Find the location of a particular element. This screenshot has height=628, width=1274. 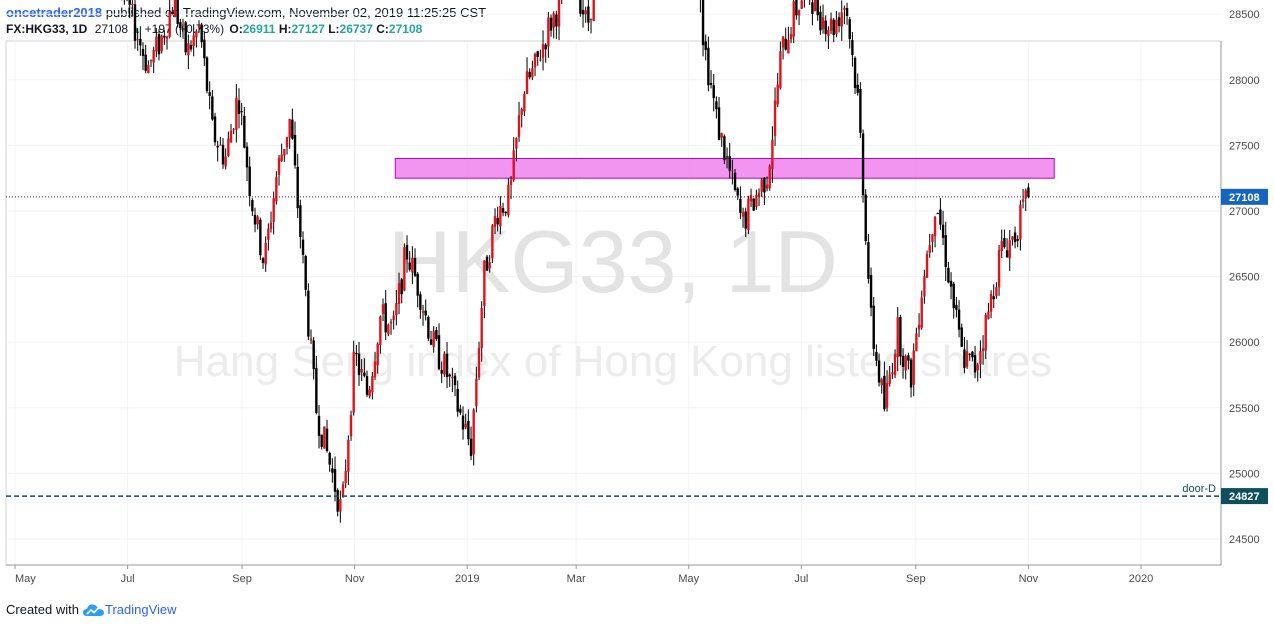

price-tag-label: 27108 is located at coordinates (1244, 198).